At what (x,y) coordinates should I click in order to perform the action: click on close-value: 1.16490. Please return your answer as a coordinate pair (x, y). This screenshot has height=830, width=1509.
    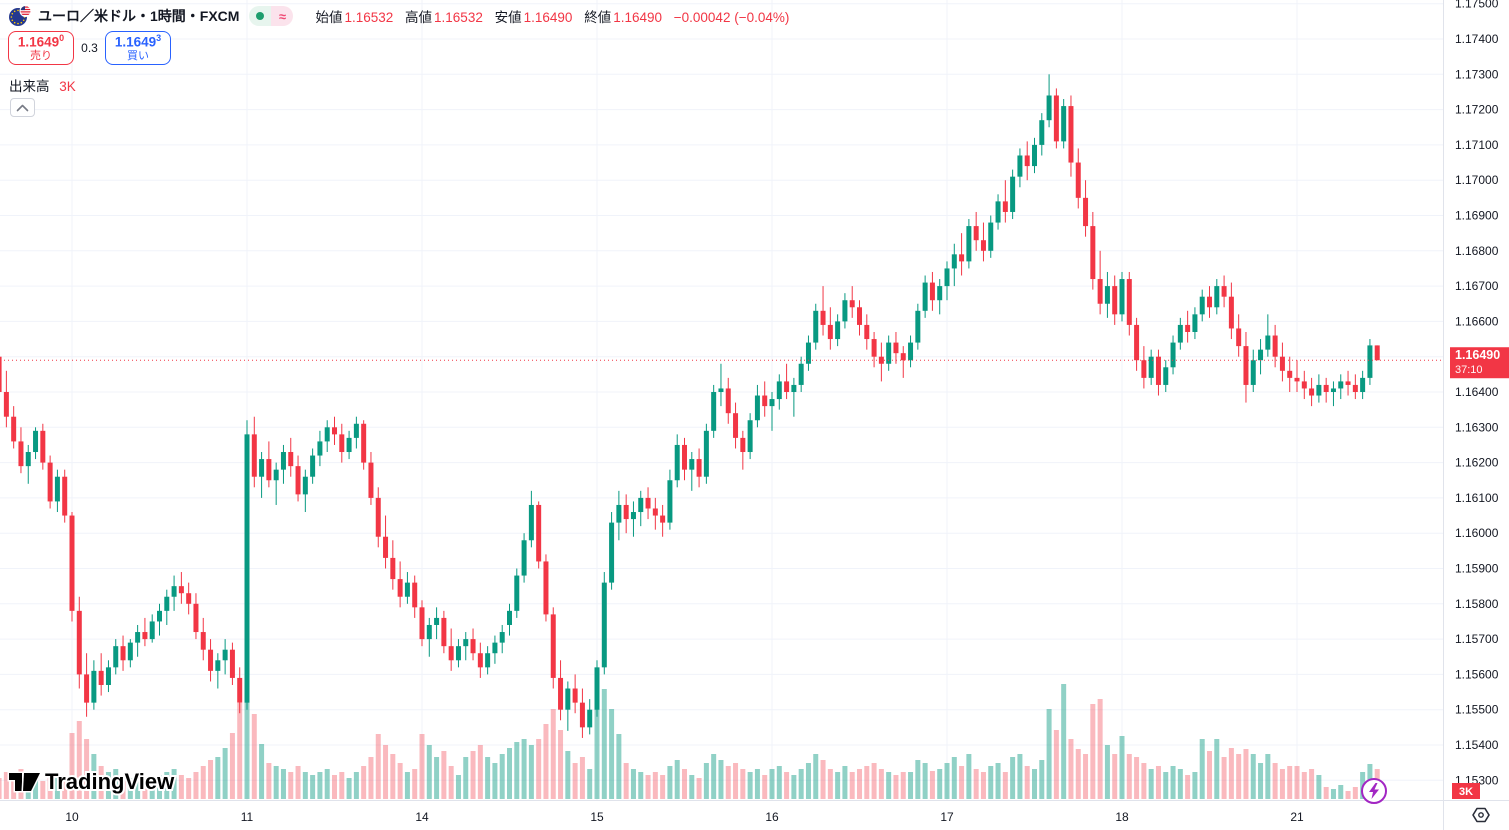
    Looking at the image, I should click on (637, 17).